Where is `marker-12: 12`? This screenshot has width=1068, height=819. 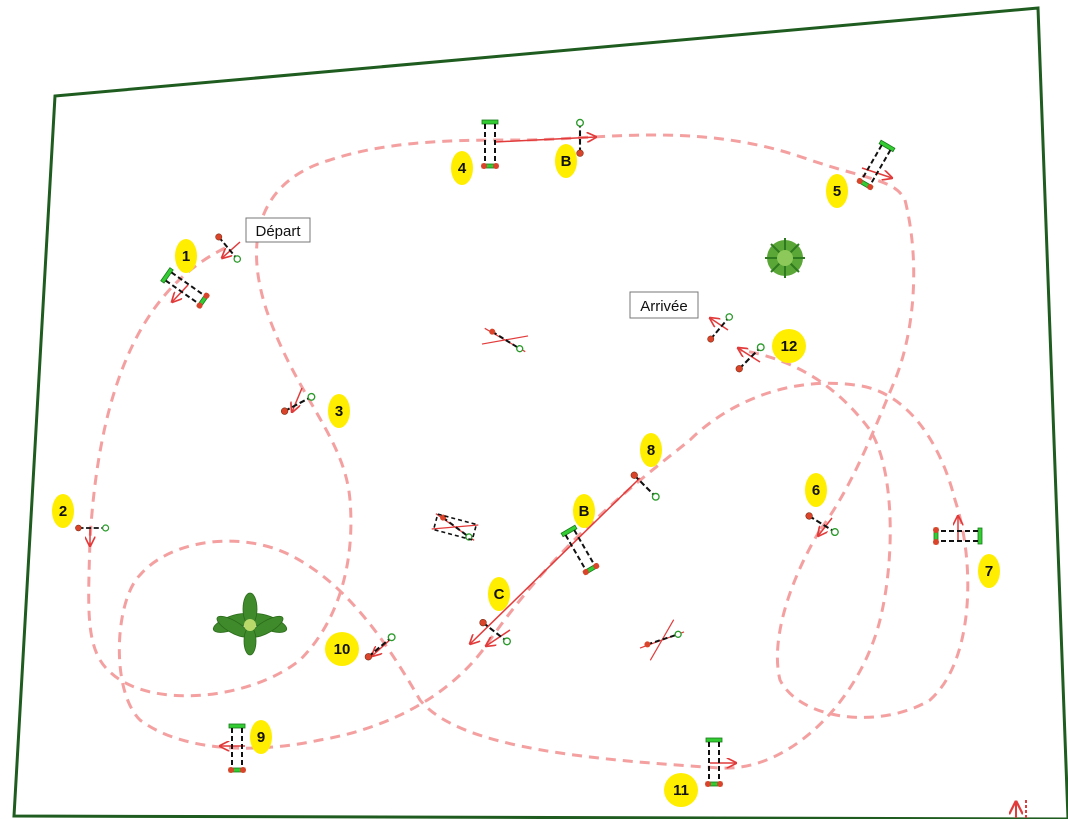
marker-12: 12 is located at coordinates (789, 346).